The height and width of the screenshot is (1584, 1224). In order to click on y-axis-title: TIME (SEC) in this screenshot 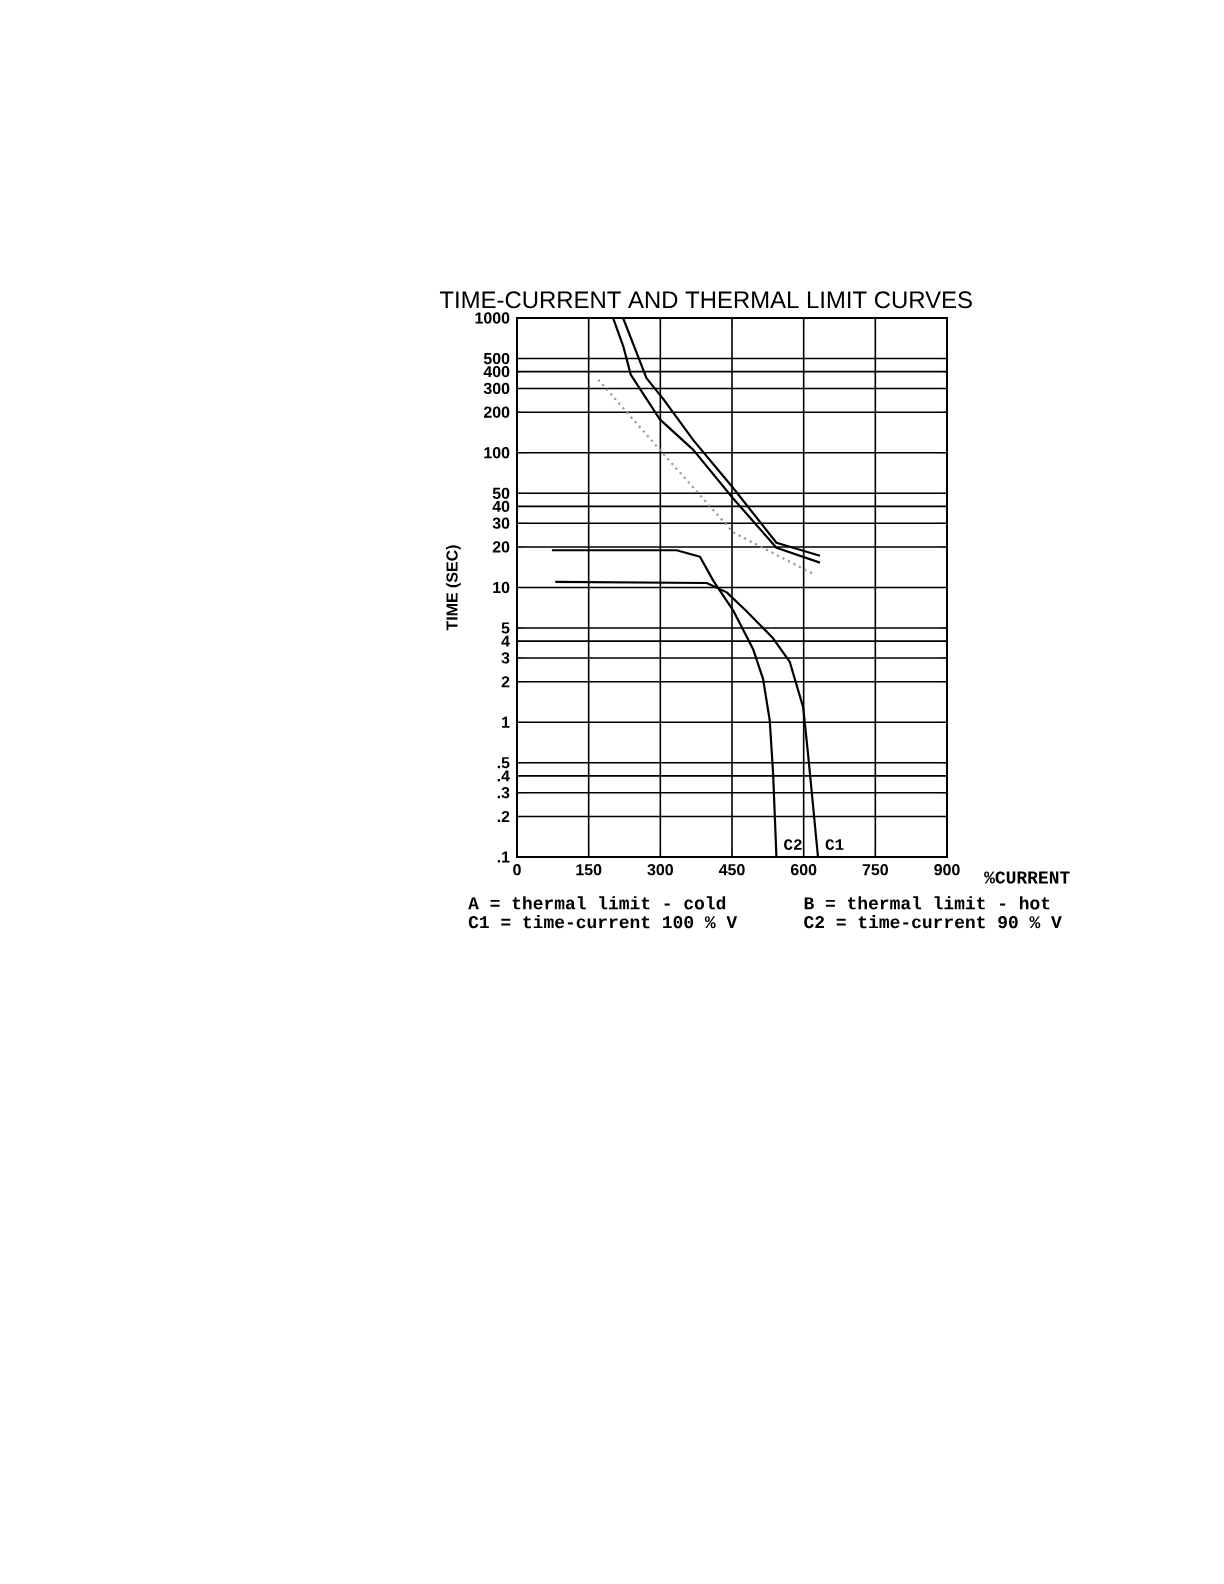, I will do `click(453, 588)`.